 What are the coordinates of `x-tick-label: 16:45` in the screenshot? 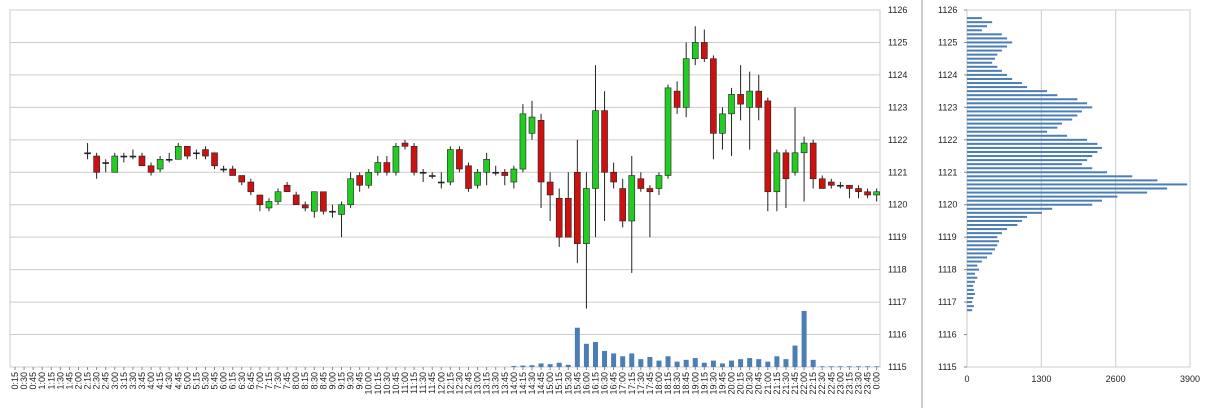 It's located at (614, 383).